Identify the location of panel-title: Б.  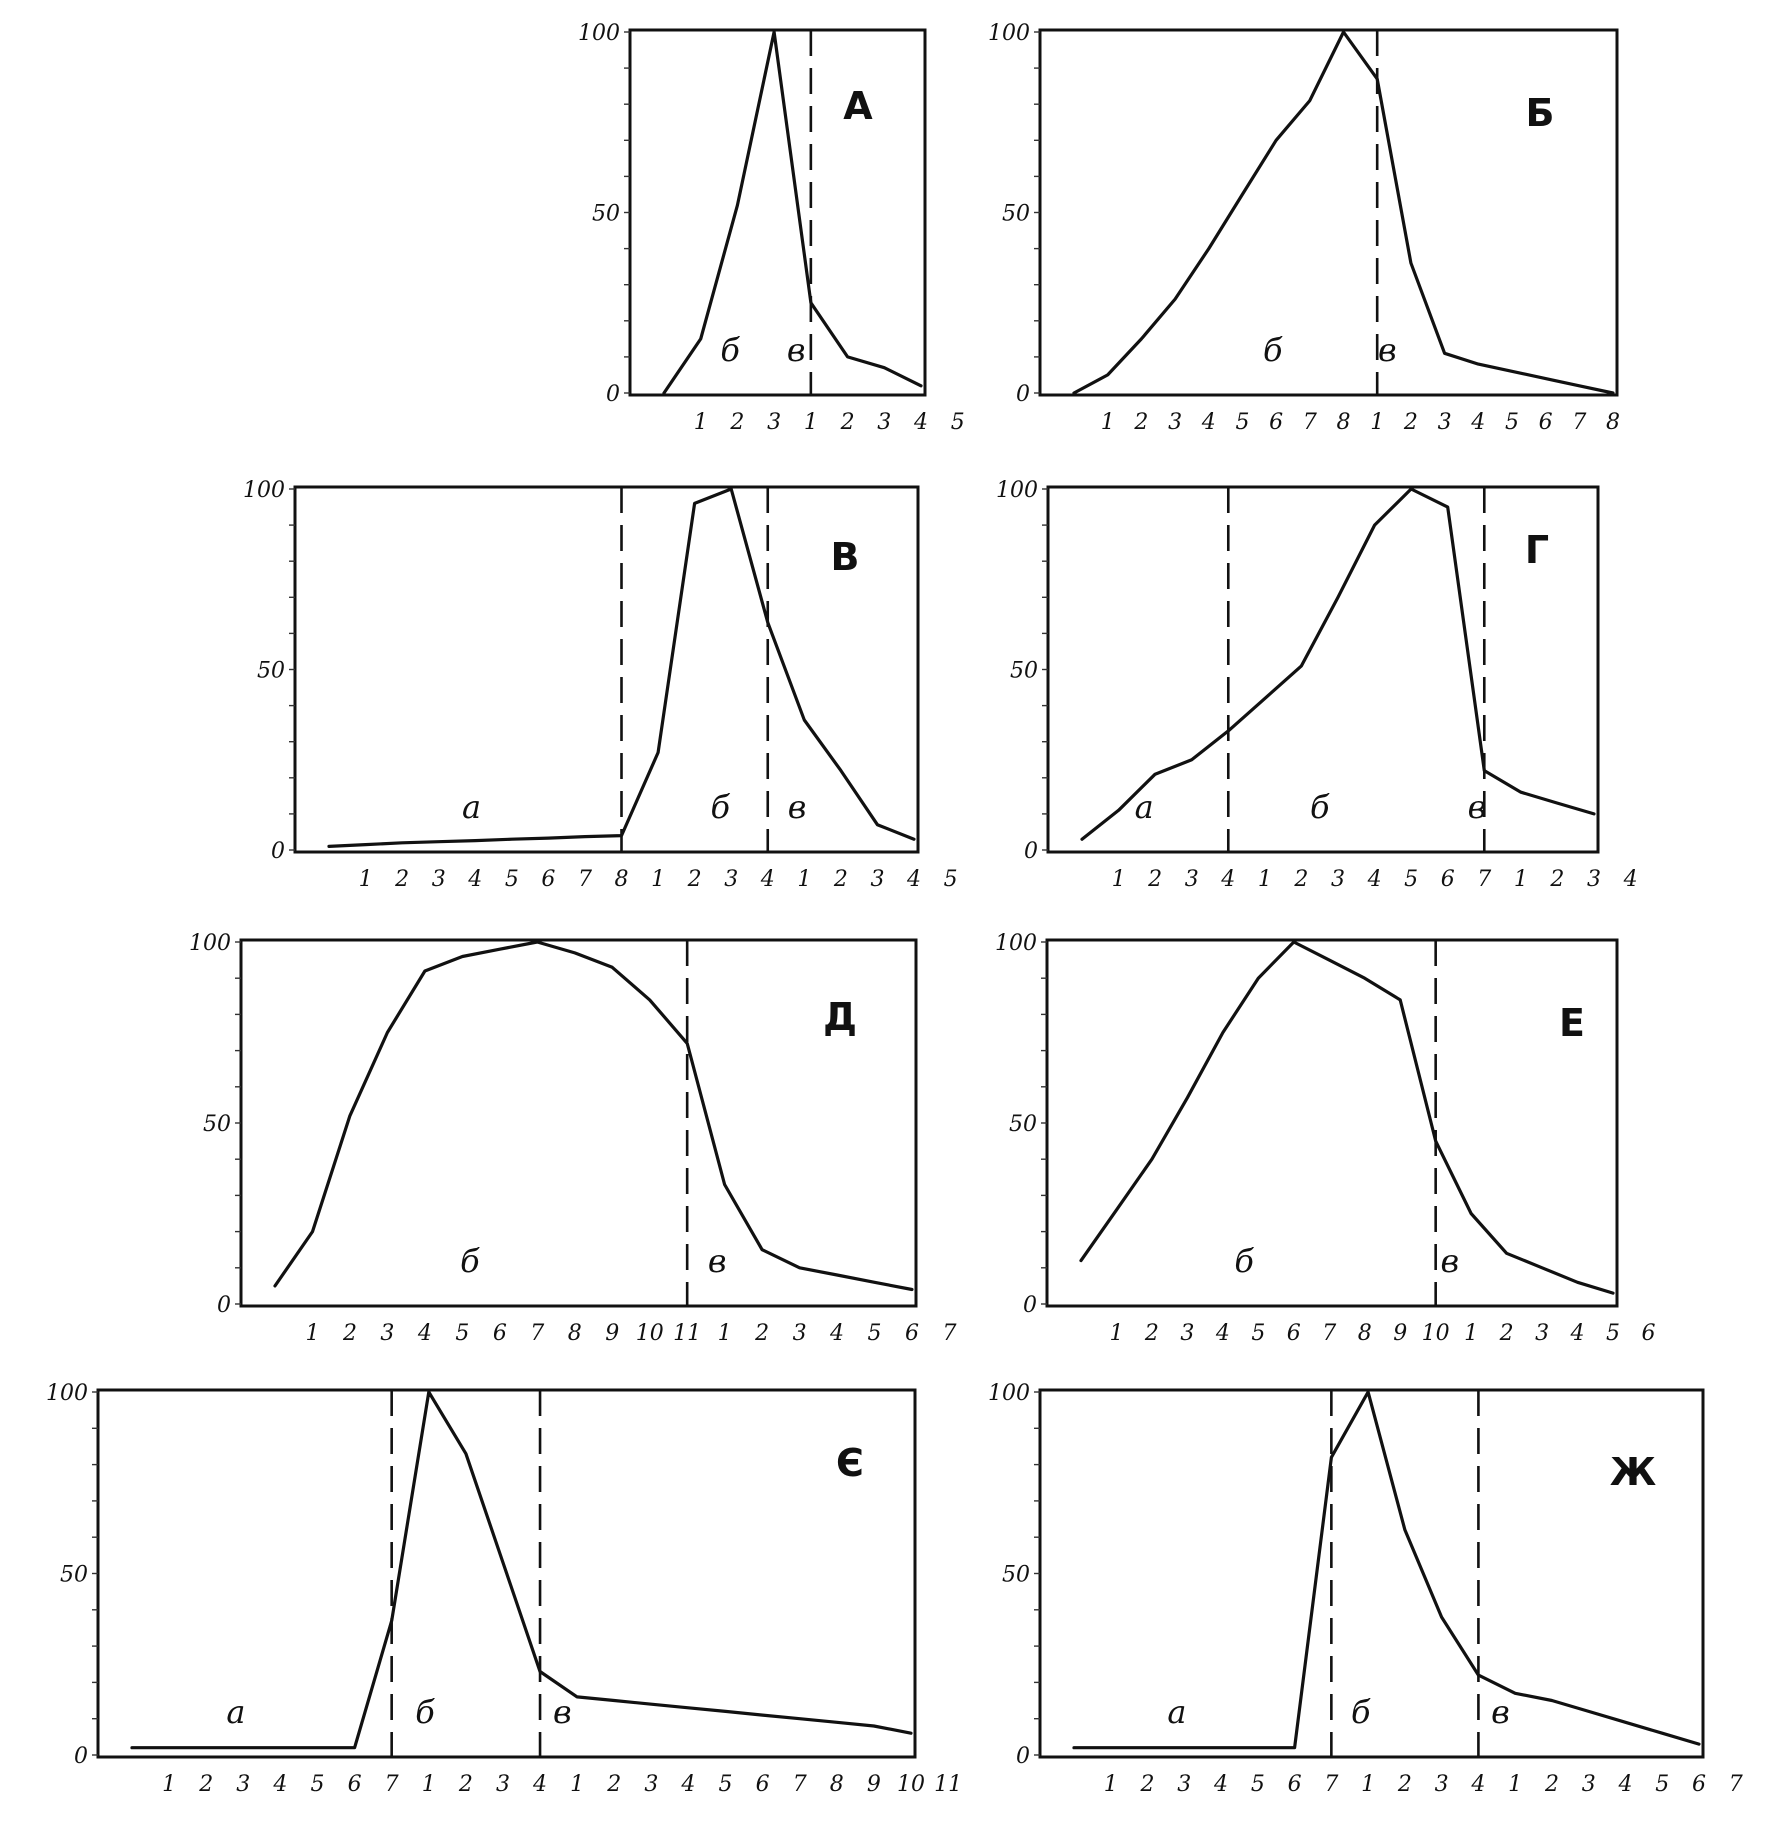
(1540, 113).